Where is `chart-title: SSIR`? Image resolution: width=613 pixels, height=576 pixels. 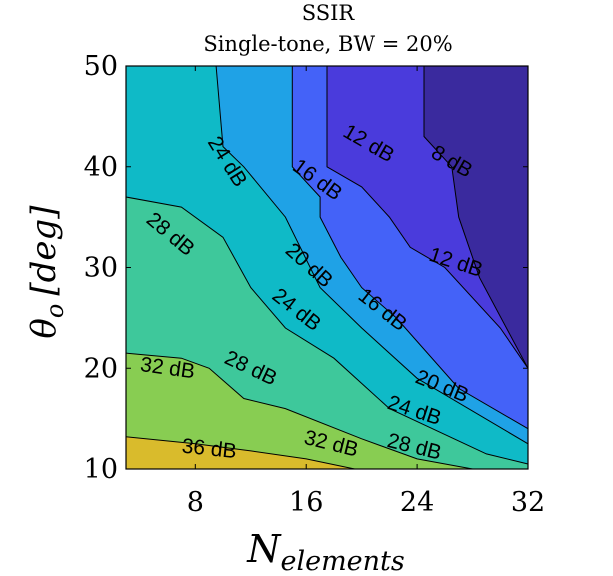 chart-title: SSIR is located at coordinates (329, 13).